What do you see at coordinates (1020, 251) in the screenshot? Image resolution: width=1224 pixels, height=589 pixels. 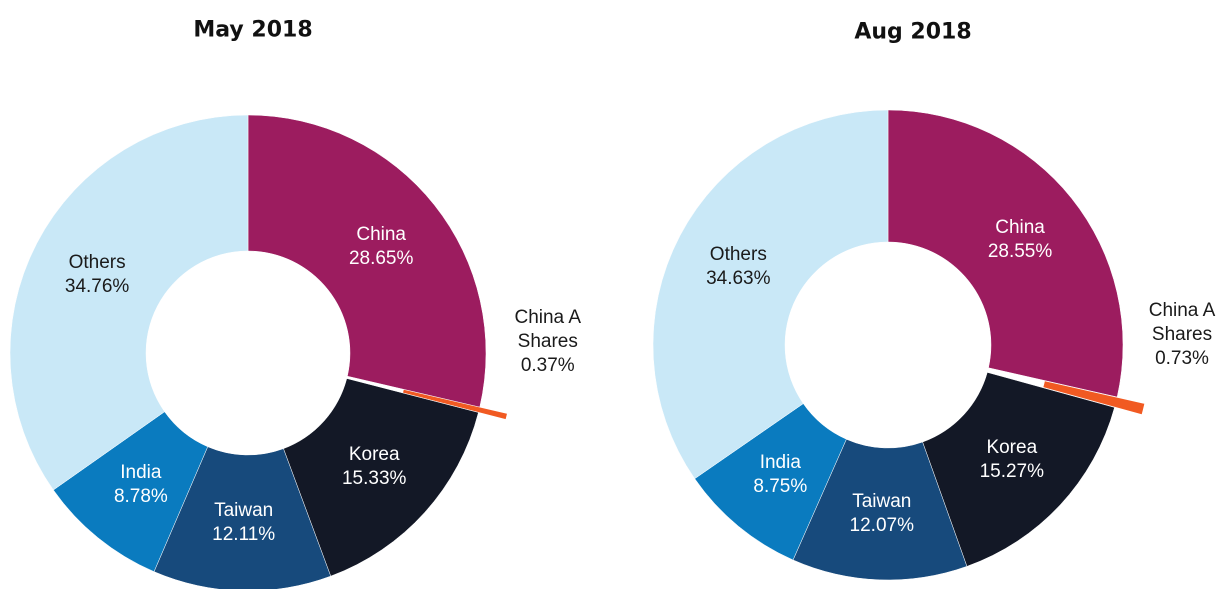 I see `slice-value: 28.55%` at bounding box center [1020, 251].